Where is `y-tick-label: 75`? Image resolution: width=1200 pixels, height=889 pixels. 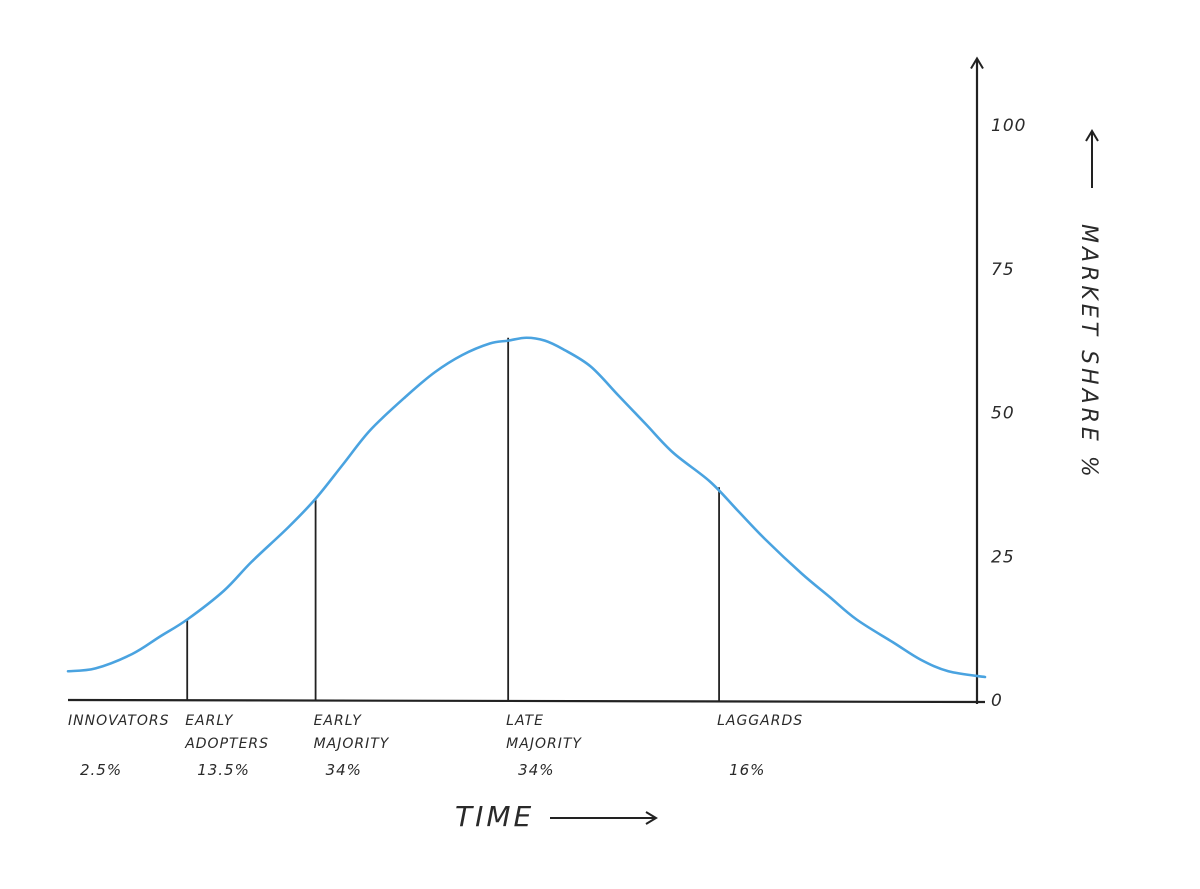 y-tick-label: 75 is located at coordinates (1003, 270).